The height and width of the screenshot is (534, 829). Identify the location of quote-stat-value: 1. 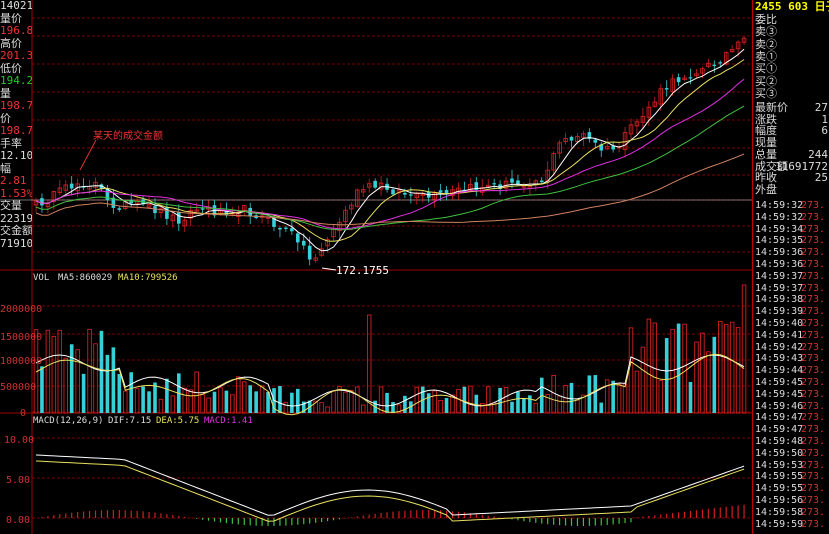
(824, 119).